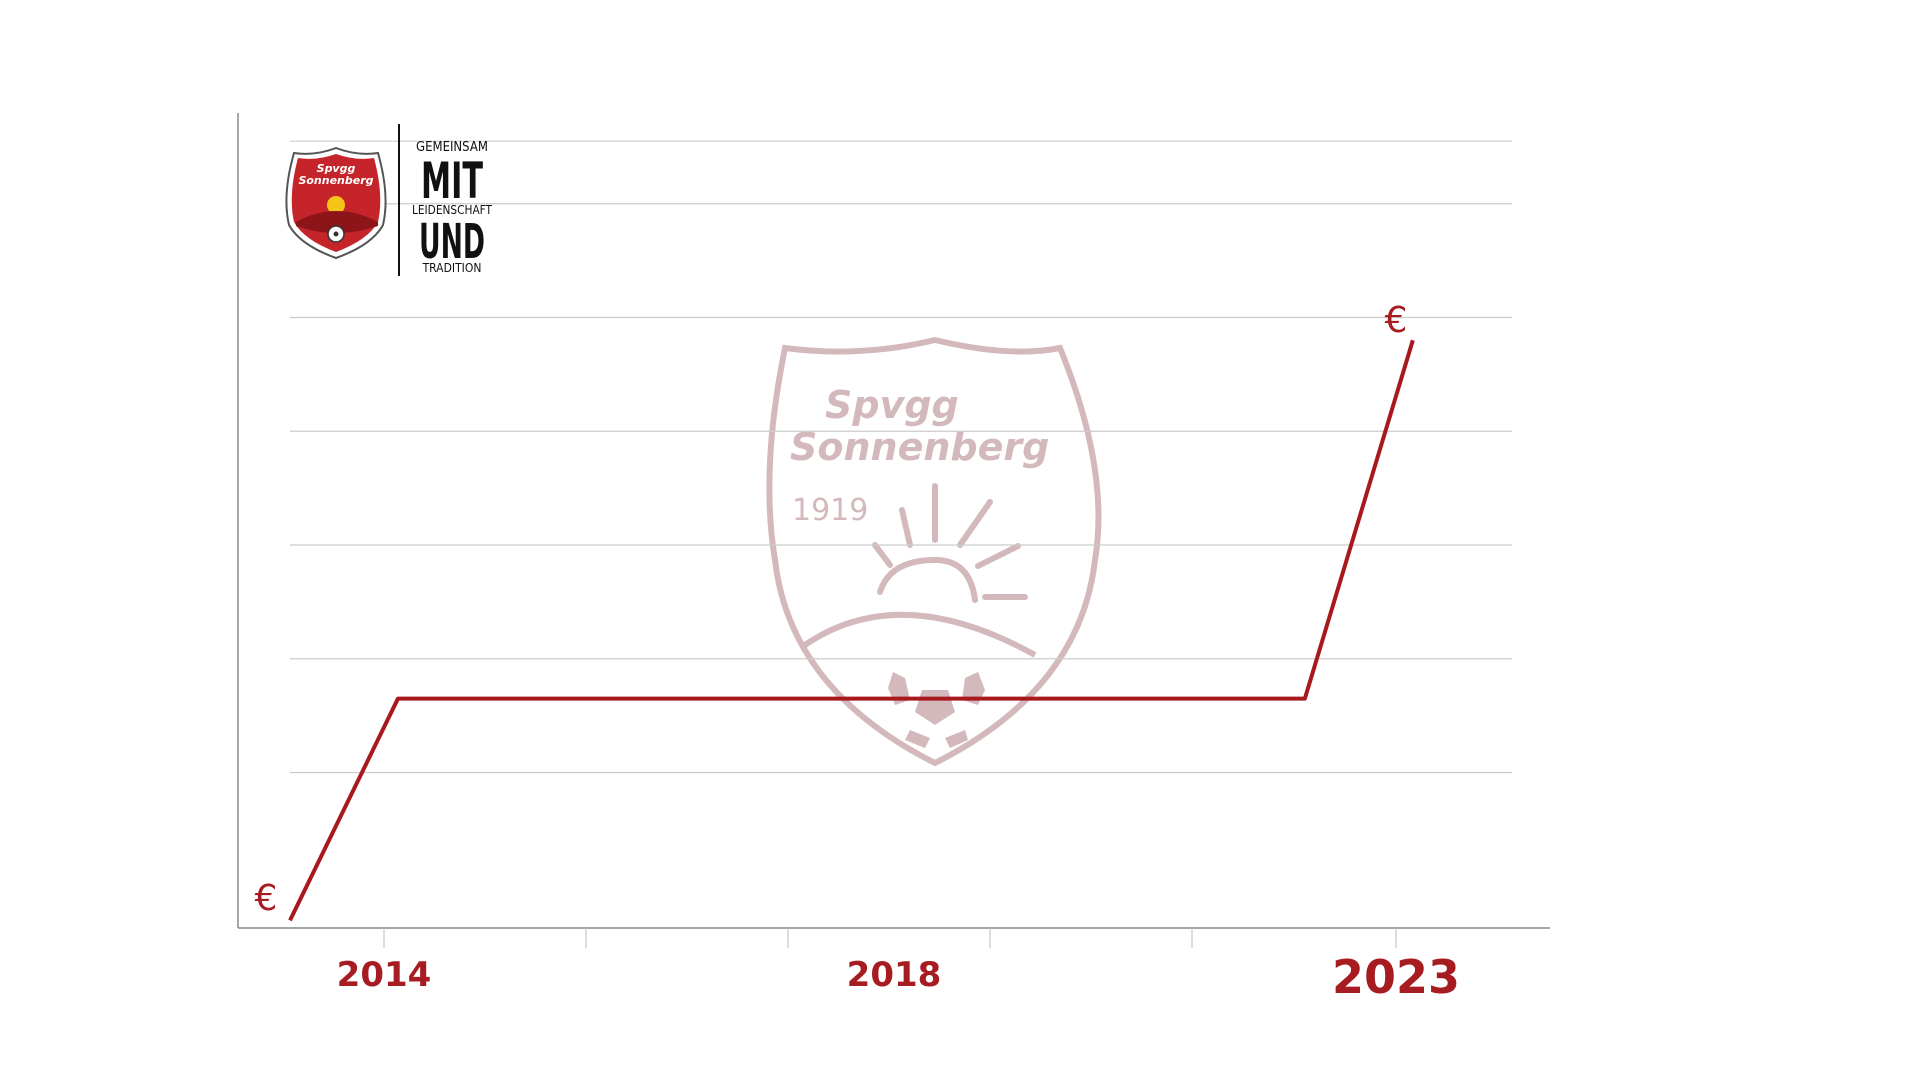 The height and width of the screenshot is (1080, 1920). What do you see at coordinates (890, 938) in the screenshot?
I see `x-tick-marks` at bounding box center [890, 938].